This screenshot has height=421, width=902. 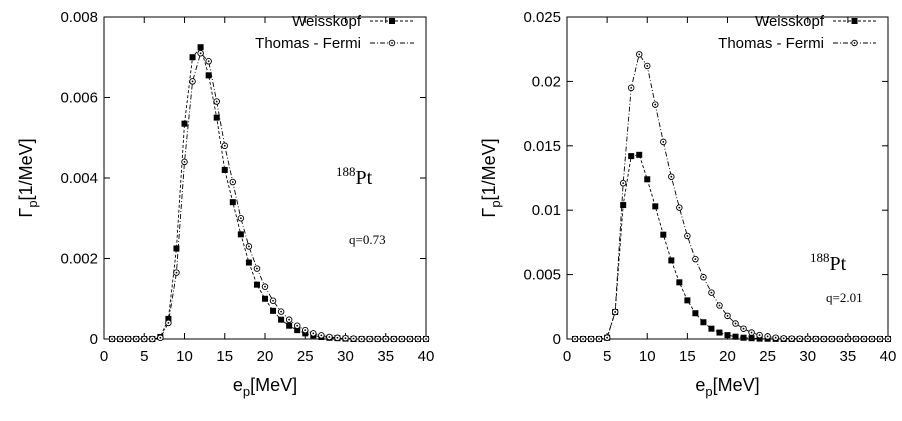 I want to click on x-tick-label: 15, so click(x=224, y=356).